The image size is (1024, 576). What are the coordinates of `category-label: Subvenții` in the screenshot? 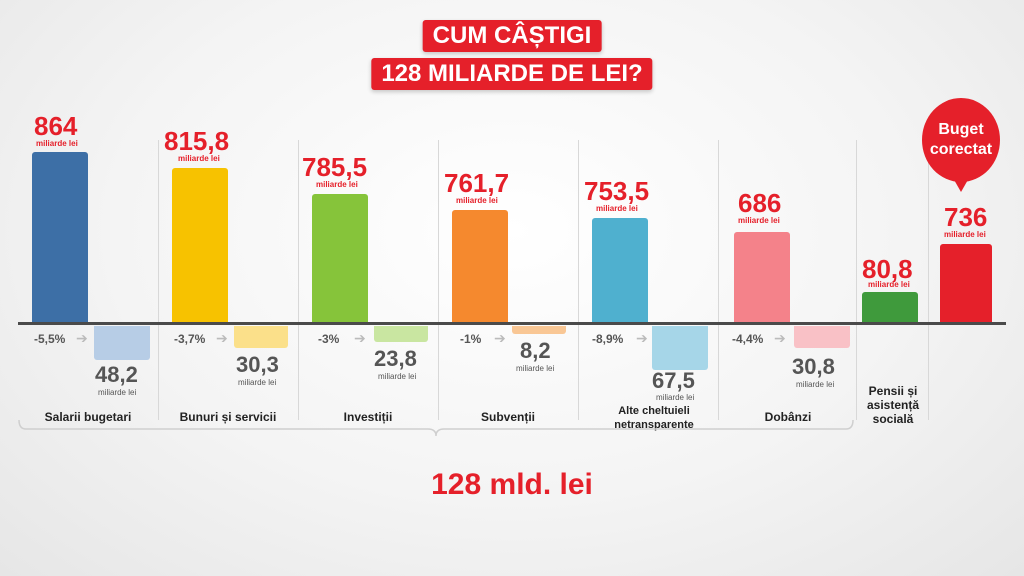 It's located at (507, 417).